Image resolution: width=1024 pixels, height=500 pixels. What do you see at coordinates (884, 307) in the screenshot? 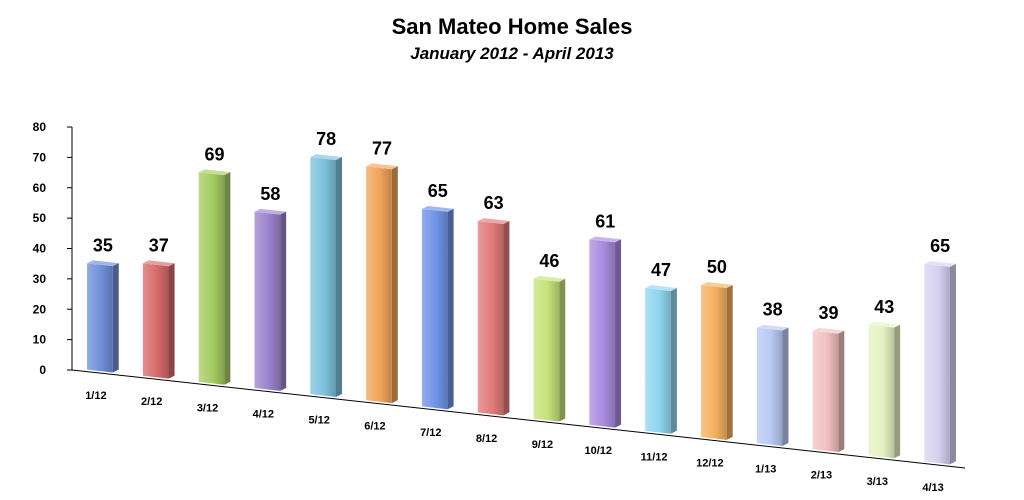
I see `data-label: 43` at bounding box center [884, 307].